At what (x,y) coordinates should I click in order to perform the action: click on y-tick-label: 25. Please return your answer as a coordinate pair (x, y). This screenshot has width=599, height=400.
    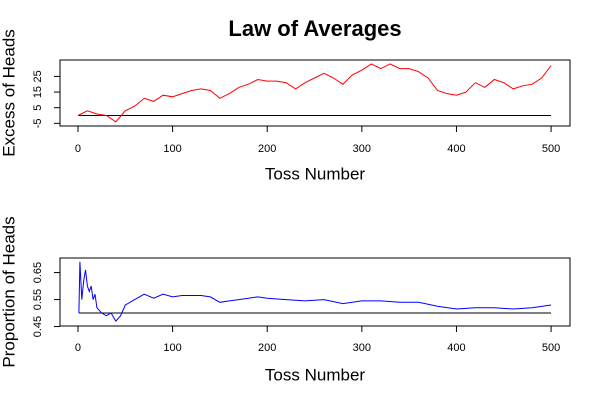
    Looking at the image, I should click on (38, 76).